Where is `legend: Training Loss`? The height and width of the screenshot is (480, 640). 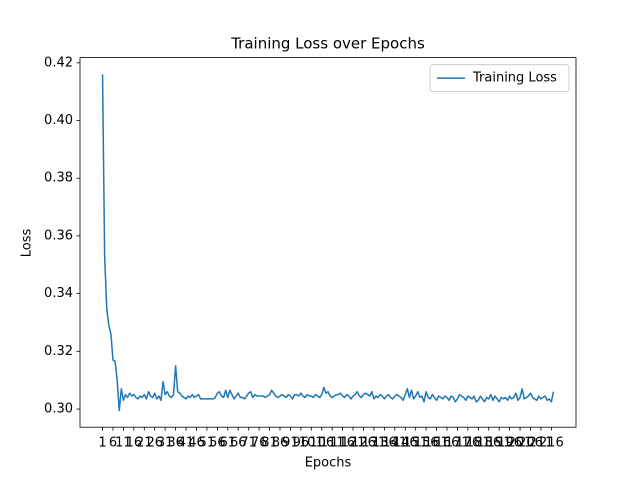 legend: Training Loss is located at coordinates (499, 78).